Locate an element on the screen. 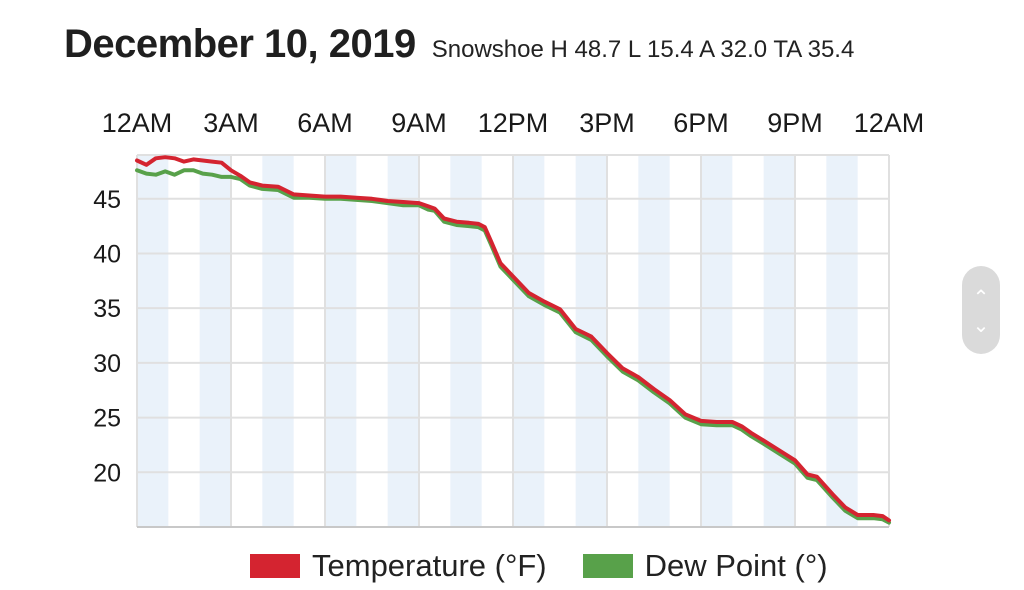 This screenshot has height=590, width=1024. legend-item-dew-point: Dew Point (°) is located at coordinates (705, 566).